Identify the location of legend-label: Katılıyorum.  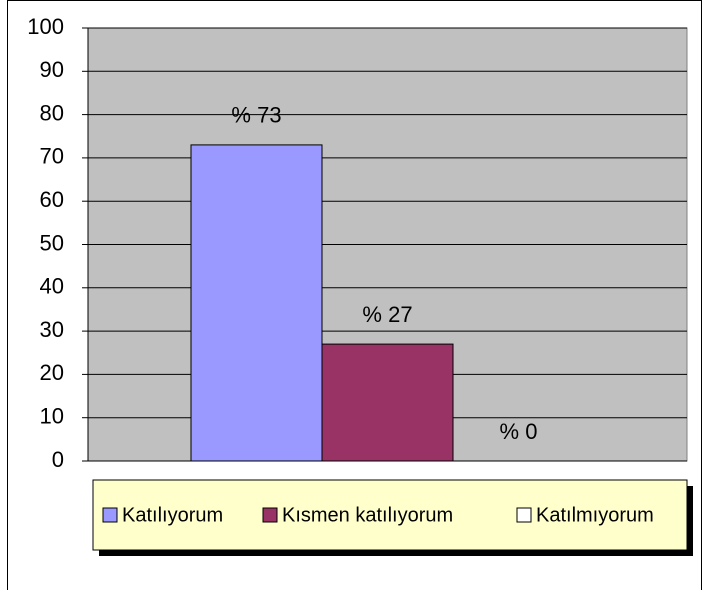
(172, 515).